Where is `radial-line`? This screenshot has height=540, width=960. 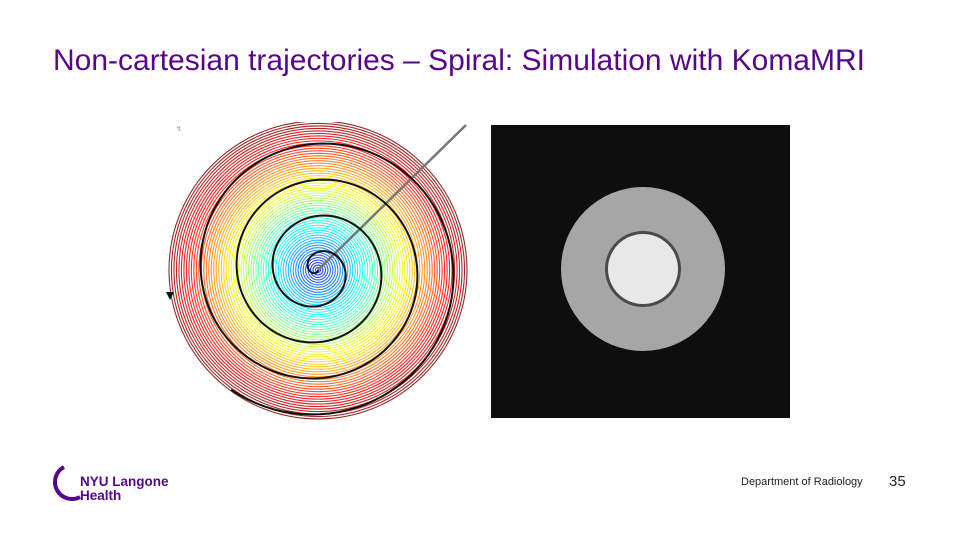
radial-line is located at coordinates (392, 197).